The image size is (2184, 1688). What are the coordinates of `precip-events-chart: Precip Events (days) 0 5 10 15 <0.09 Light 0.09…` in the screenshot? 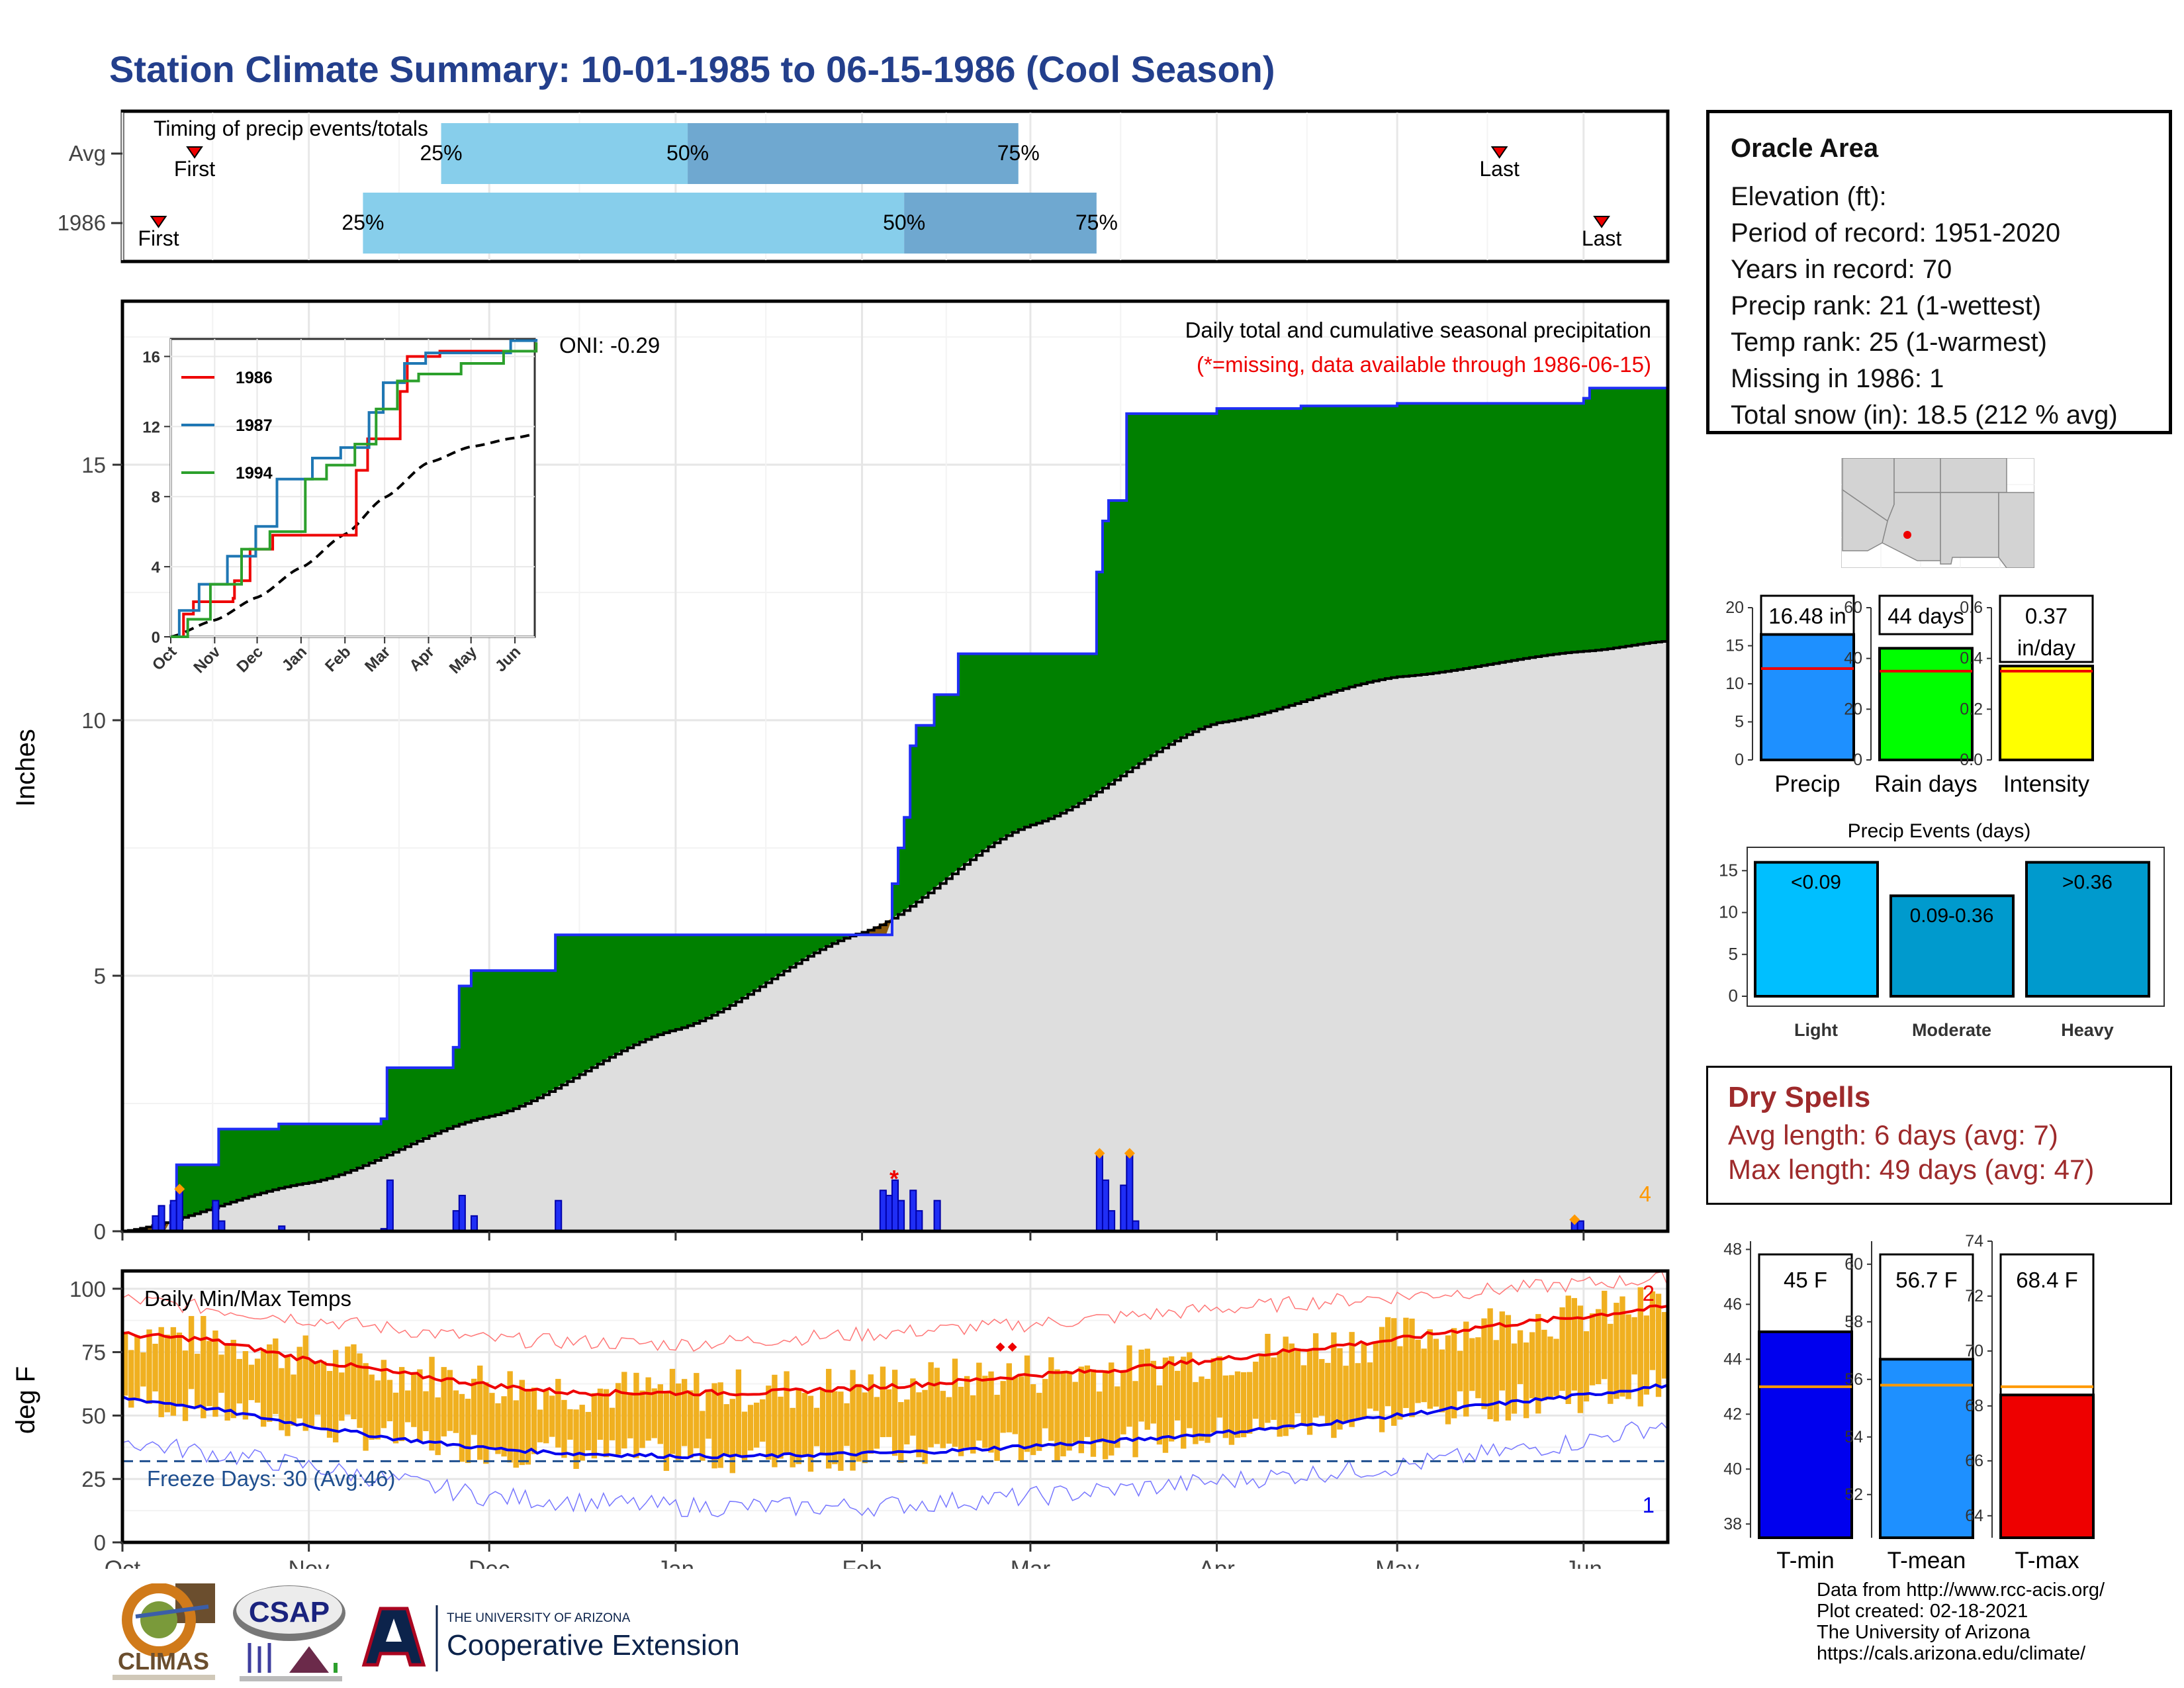 It's located at (1942, 930).